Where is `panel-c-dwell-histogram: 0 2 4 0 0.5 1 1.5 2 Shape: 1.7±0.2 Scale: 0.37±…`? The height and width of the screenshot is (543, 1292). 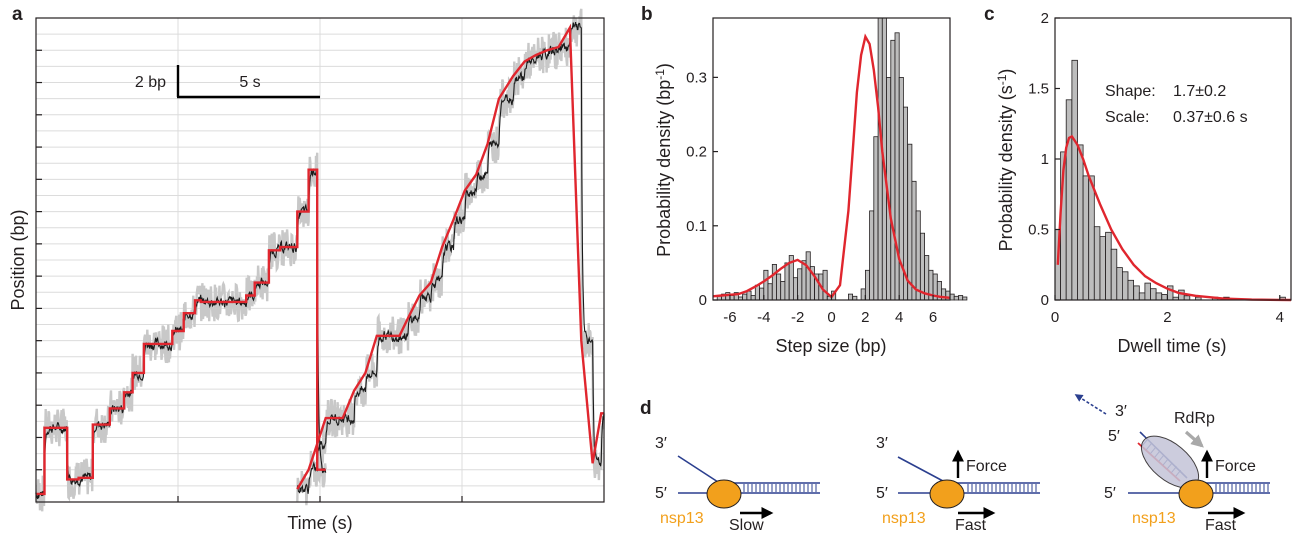
panel-c-dwell-histogram: 0 2 4 0 0.5 1 1.5 2 Shape: 1.7±0.2 Scale: 0.37±… is located at coordinates (1143, 183).